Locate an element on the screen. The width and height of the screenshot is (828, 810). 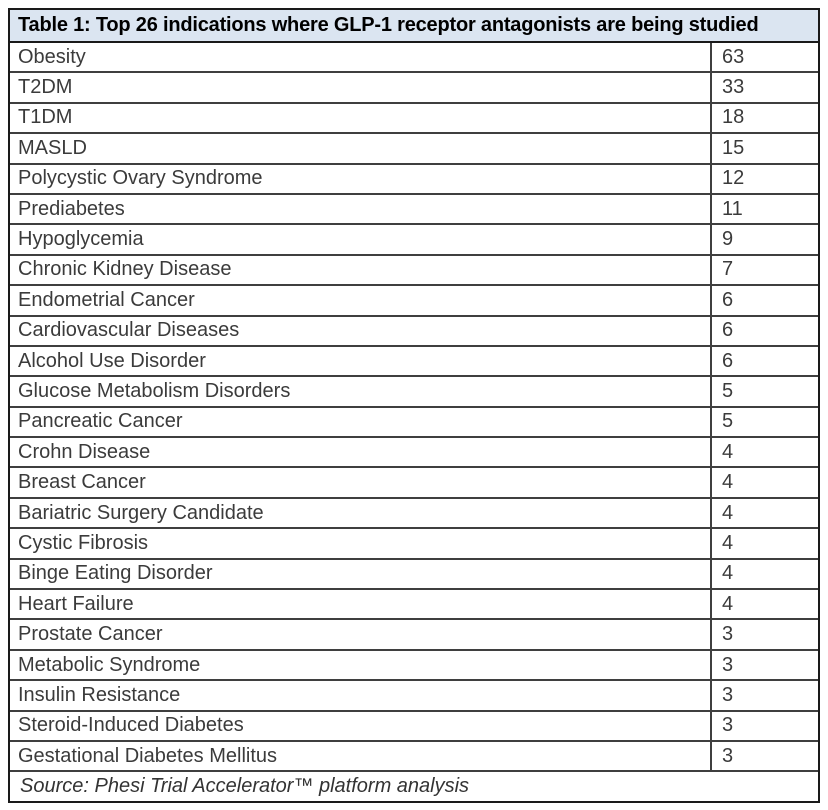
table-row: Cardiovascular Diseases 6 is located at coordinates (414, 331).